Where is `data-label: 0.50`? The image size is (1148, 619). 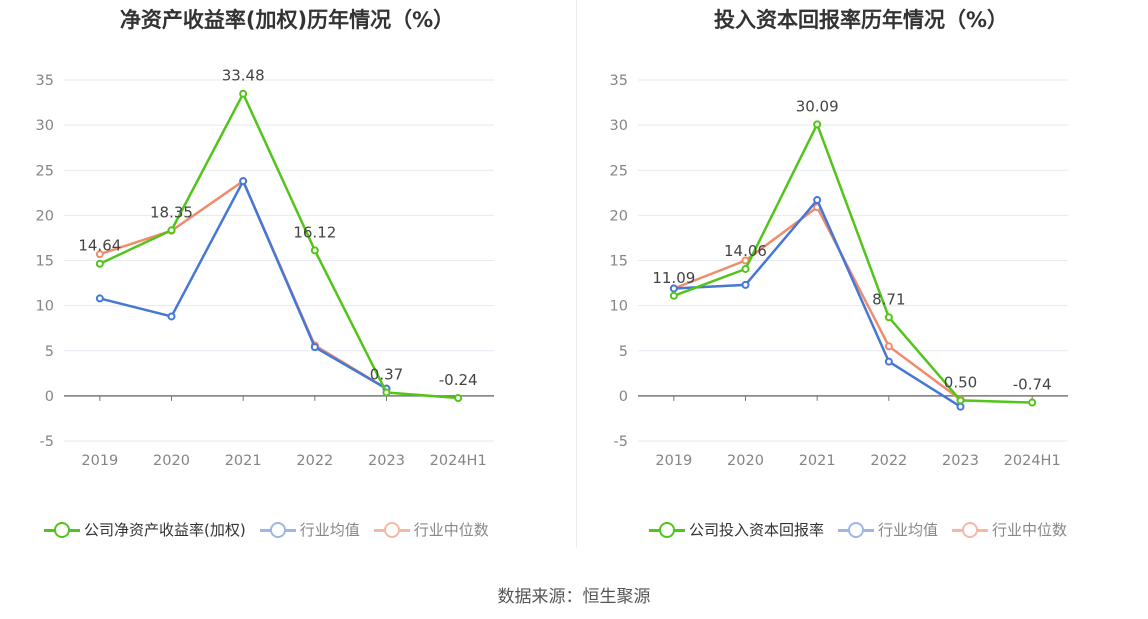 data-label: 0.50 is located at coordinates (960, 382).